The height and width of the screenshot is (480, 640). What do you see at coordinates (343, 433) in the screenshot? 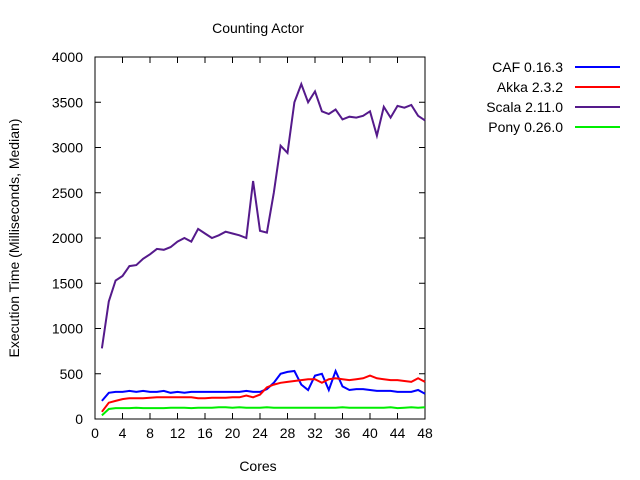
I see `x-tick-label: 36` at bounding box center [343, 433].